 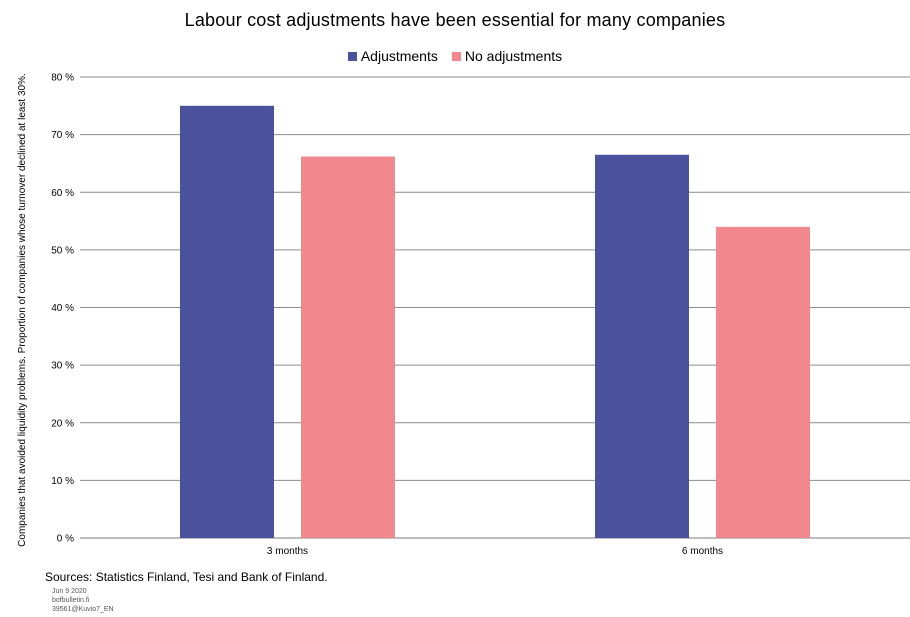 I want to click on legend-item-no-adjustments: No adjustments, so click(x=507, y=56).